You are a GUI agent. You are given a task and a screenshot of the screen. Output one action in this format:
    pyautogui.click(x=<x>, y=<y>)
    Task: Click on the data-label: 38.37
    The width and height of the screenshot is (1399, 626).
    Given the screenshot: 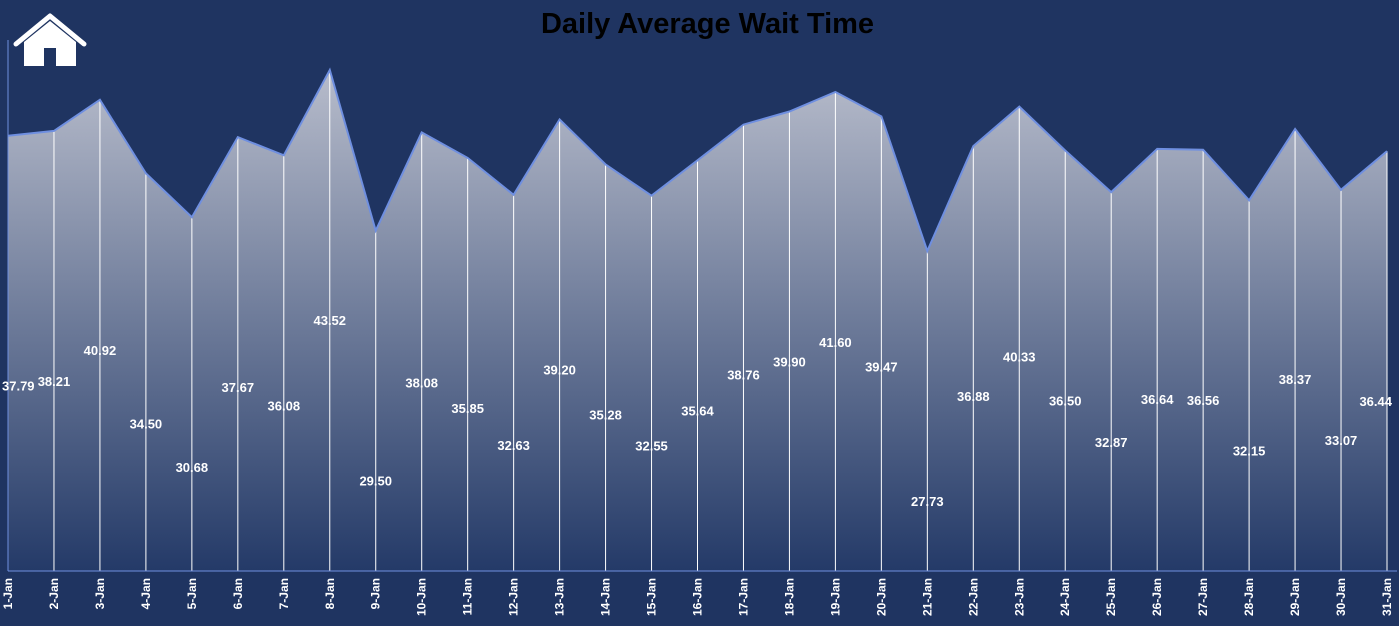 What is the action you would take?
    pyautogui.click(x=1295, y=379)
    